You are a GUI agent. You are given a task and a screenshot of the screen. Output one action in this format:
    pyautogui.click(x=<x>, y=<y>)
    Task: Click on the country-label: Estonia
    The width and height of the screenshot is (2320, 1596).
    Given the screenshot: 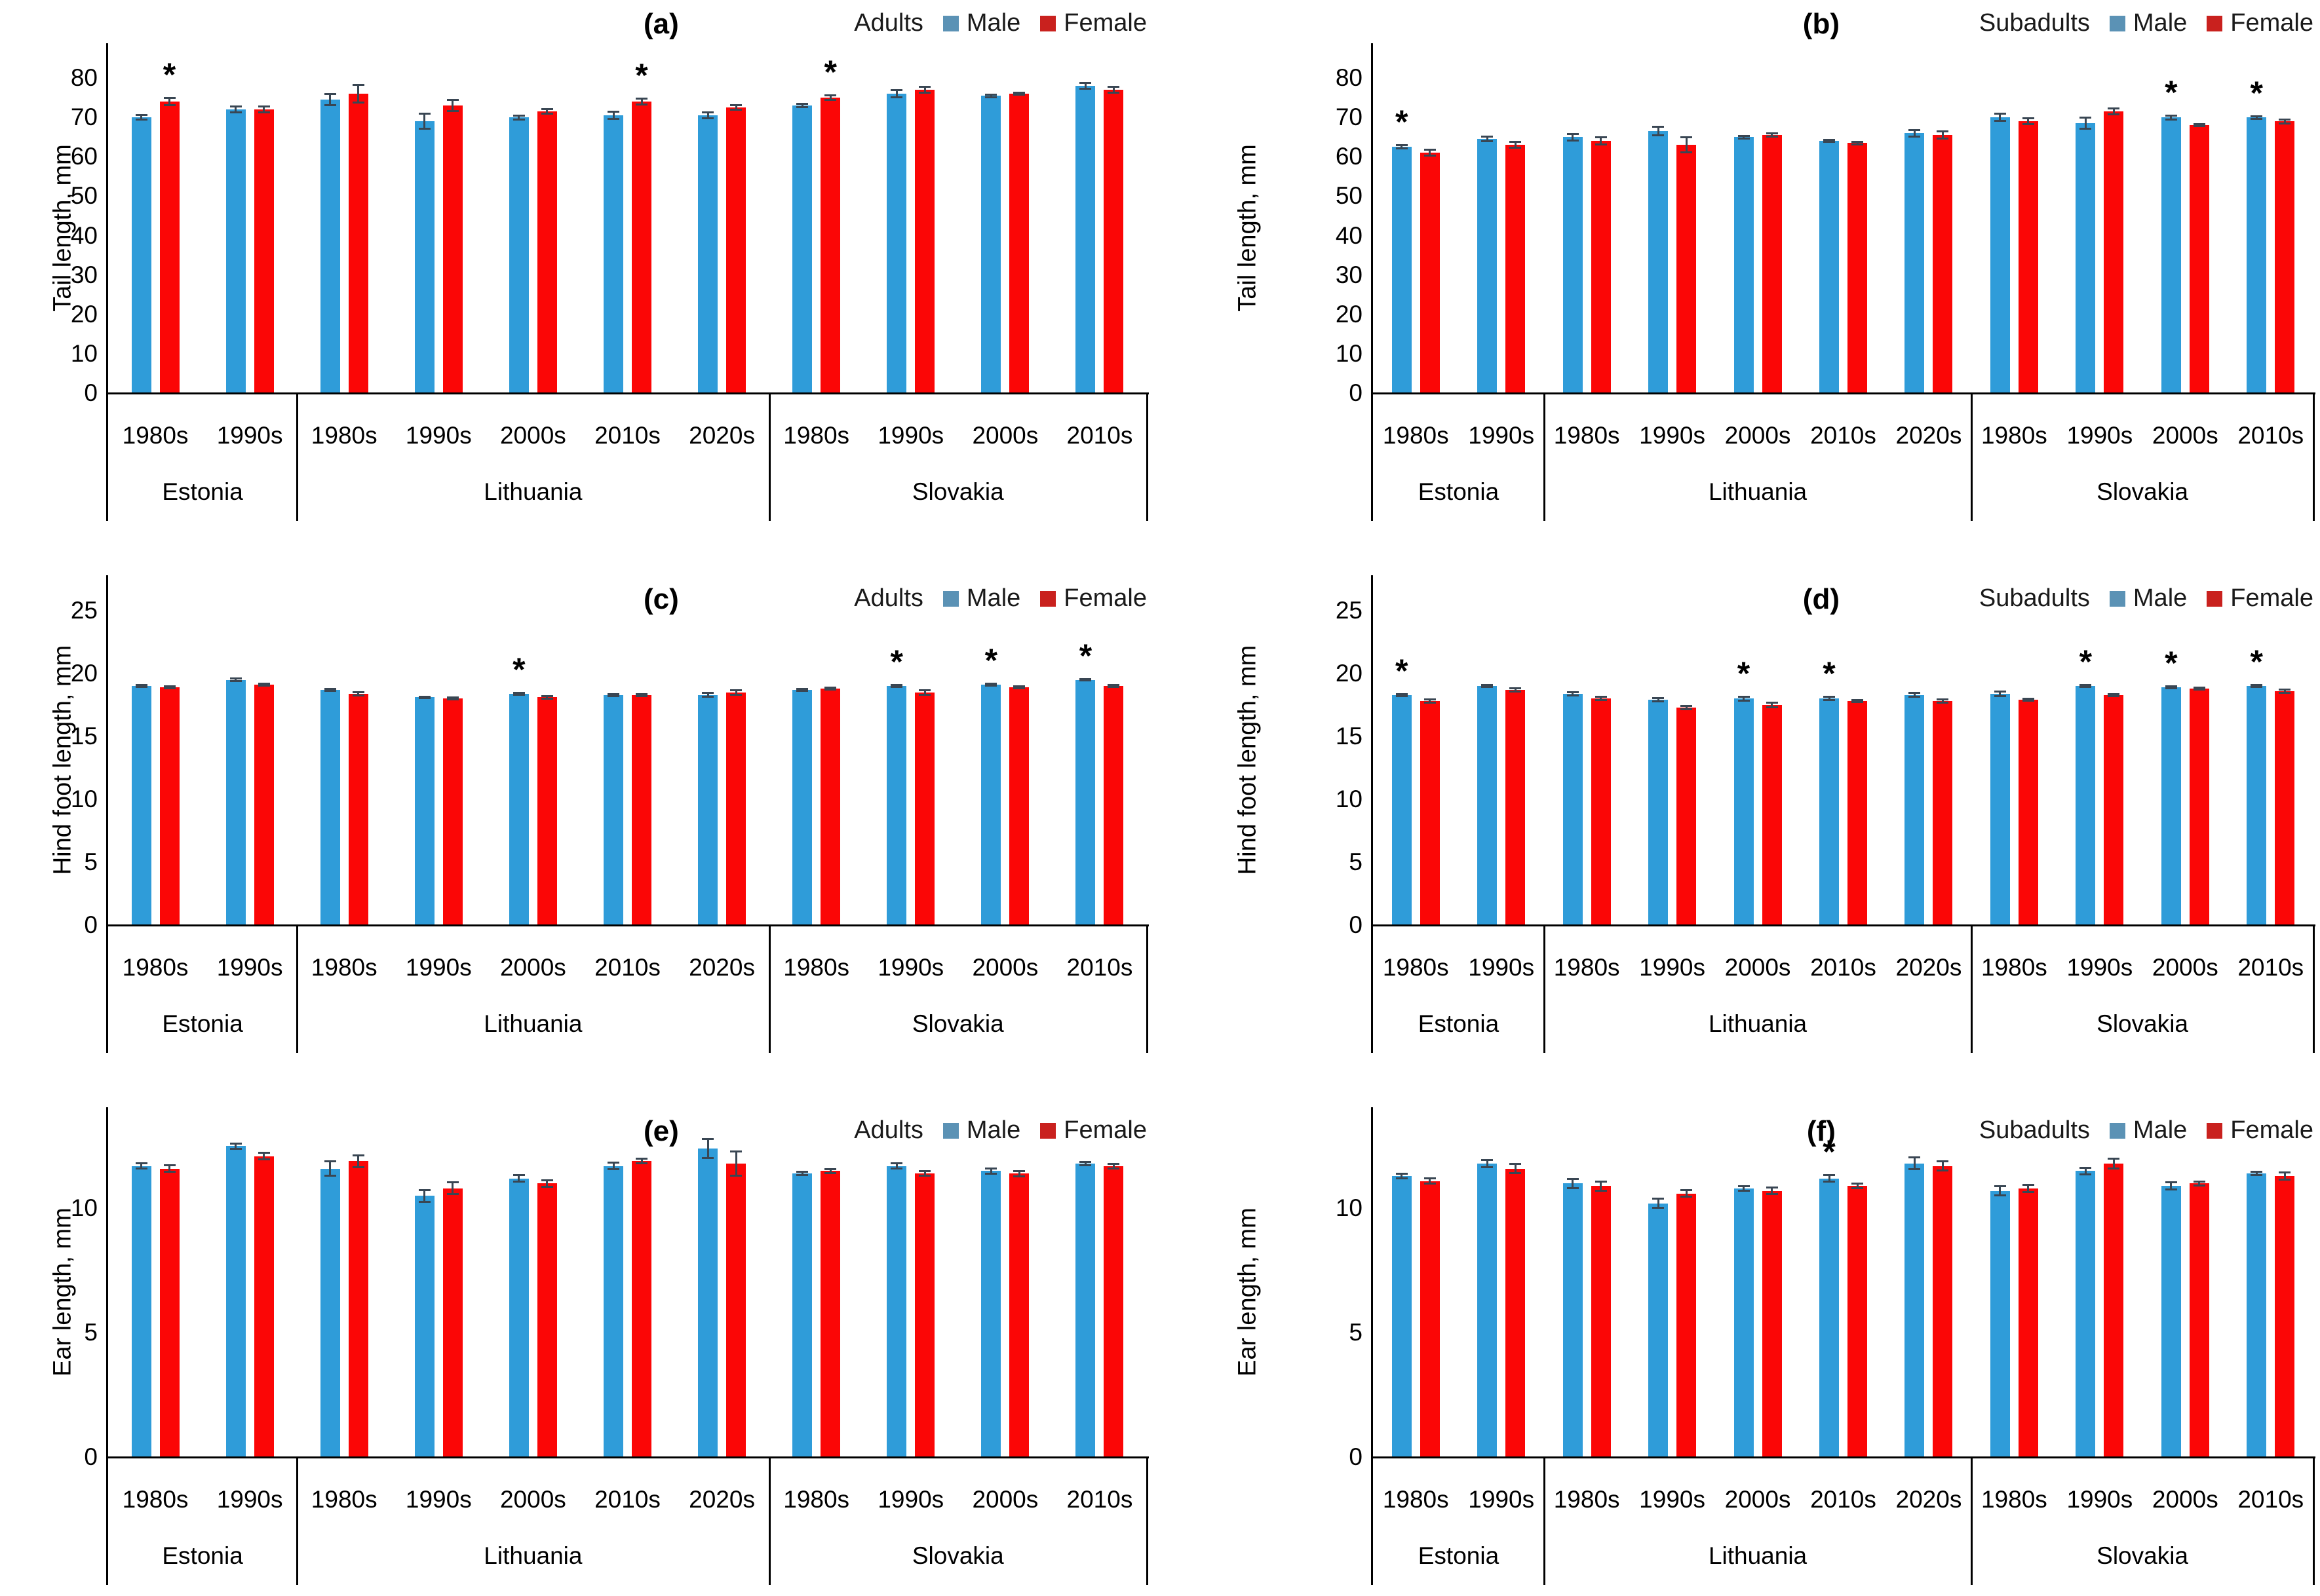 What is the action you would take?
    pyautogui.click(x=202, y=1555)
    